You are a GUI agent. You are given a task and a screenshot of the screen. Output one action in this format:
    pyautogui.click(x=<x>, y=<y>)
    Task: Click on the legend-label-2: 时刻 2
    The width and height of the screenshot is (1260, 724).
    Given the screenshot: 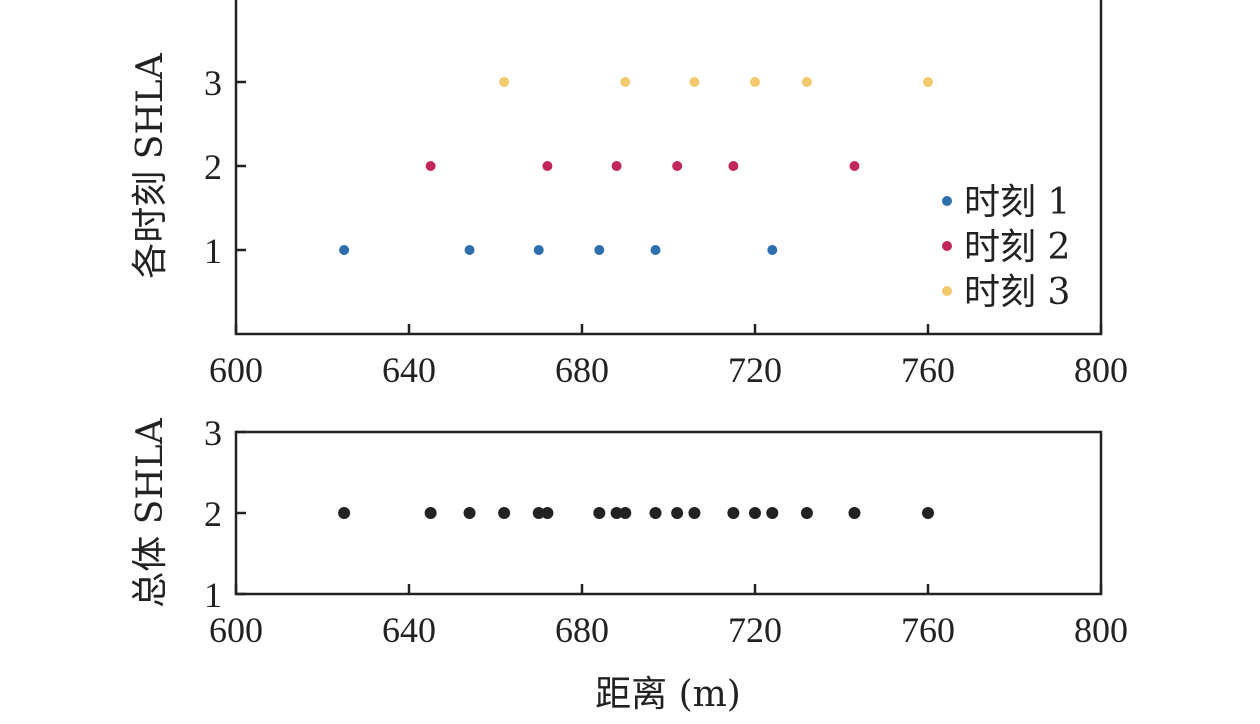 What is the action you would take?
    pyautogui.click(x=1017, y=247)
    